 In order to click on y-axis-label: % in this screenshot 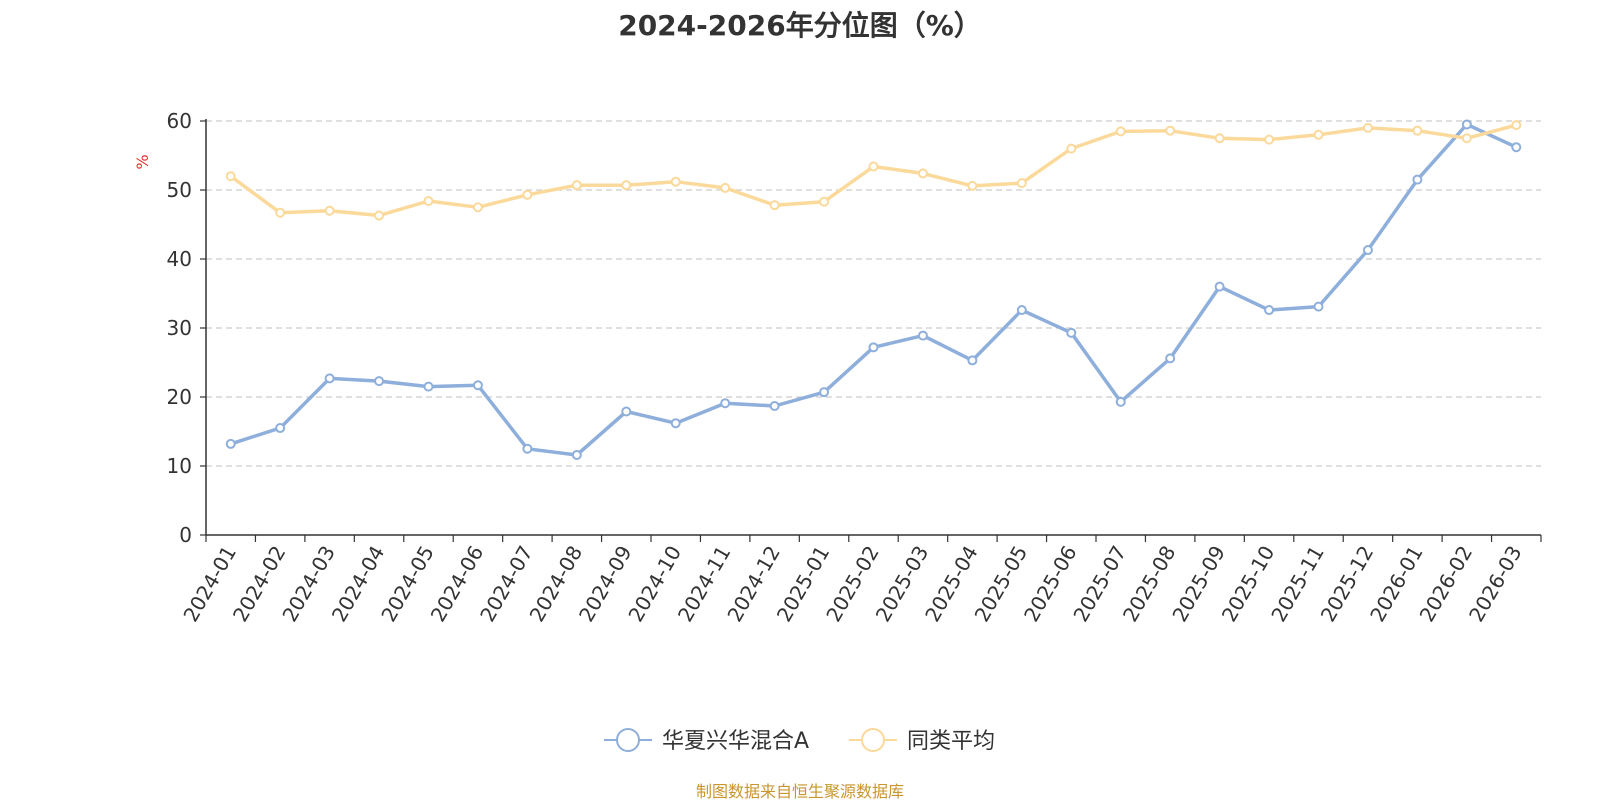, I will do `click(142, 161)`.